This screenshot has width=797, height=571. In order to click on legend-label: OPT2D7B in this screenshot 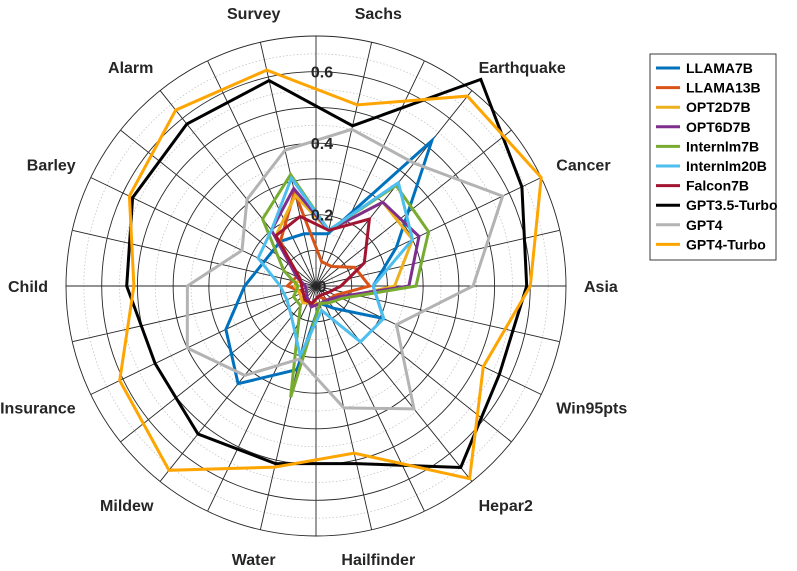, I will do `click(718, 107)`.